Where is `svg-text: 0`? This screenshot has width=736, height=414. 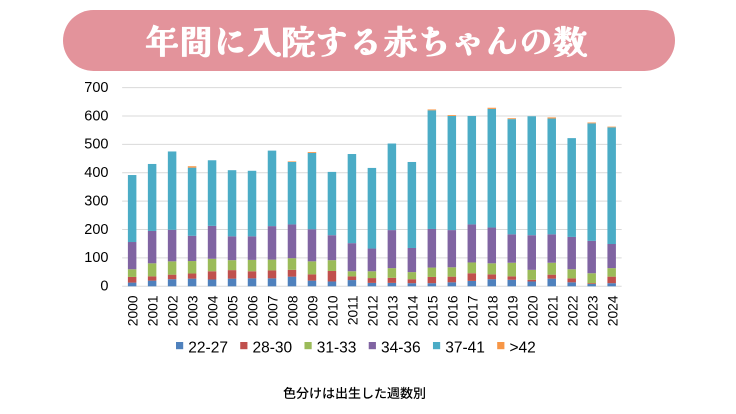
svg-text: 0 is located at coordinates (104, 287).